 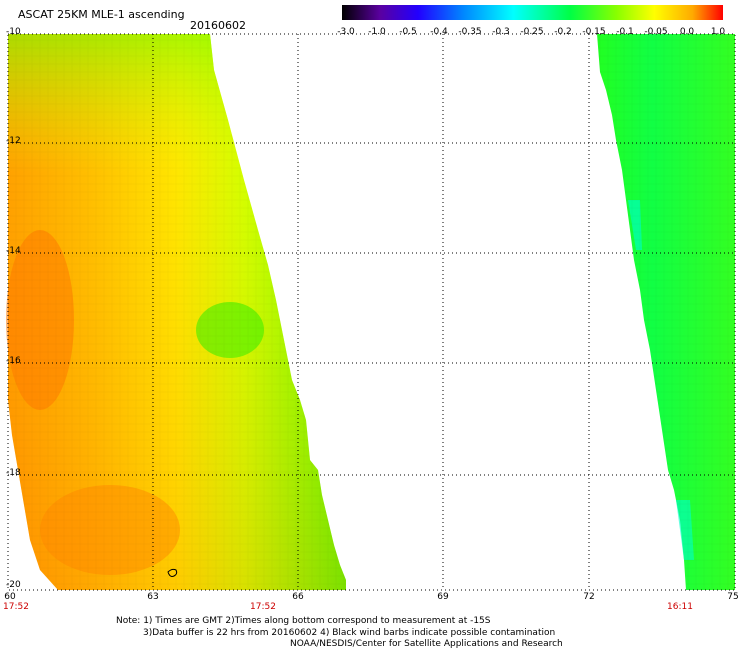 What do you see at coordinates (172, 572) in the screenshot?
I see `wind-barb-icon` at bounding box center [172, 572].